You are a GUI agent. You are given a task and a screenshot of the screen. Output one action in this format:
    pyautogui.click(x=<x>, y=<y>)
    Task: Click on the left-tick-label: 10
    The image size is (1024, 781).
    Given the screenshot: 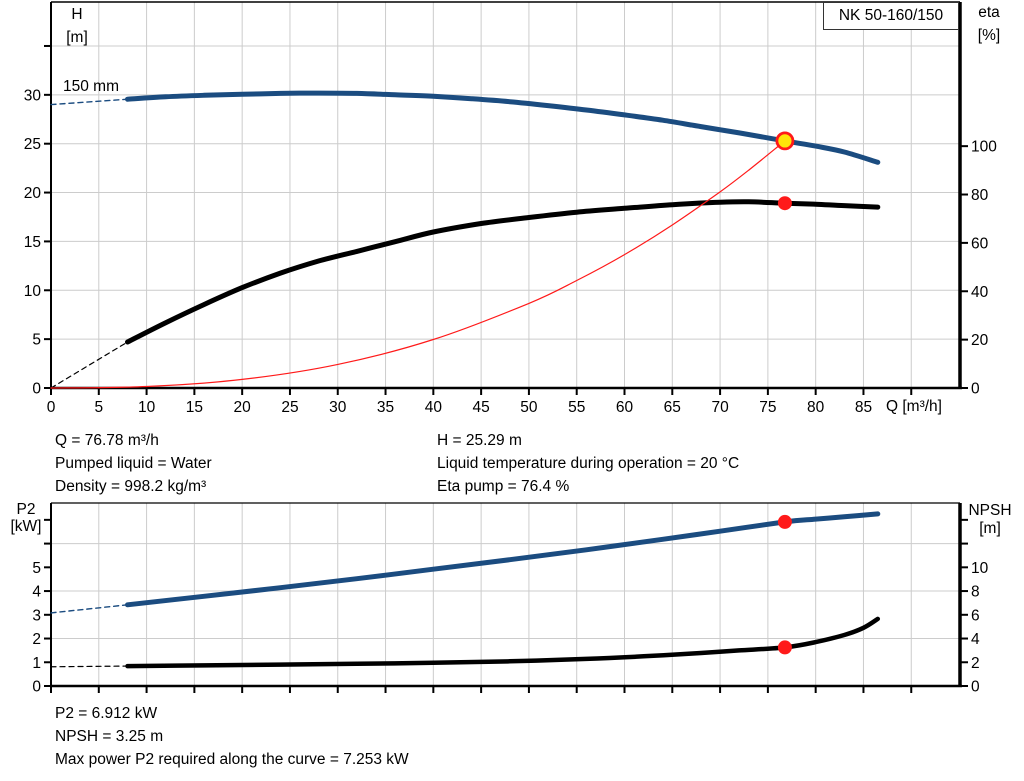 What is the action you would take?
    pyautogui.click(x=33, y=291)
    